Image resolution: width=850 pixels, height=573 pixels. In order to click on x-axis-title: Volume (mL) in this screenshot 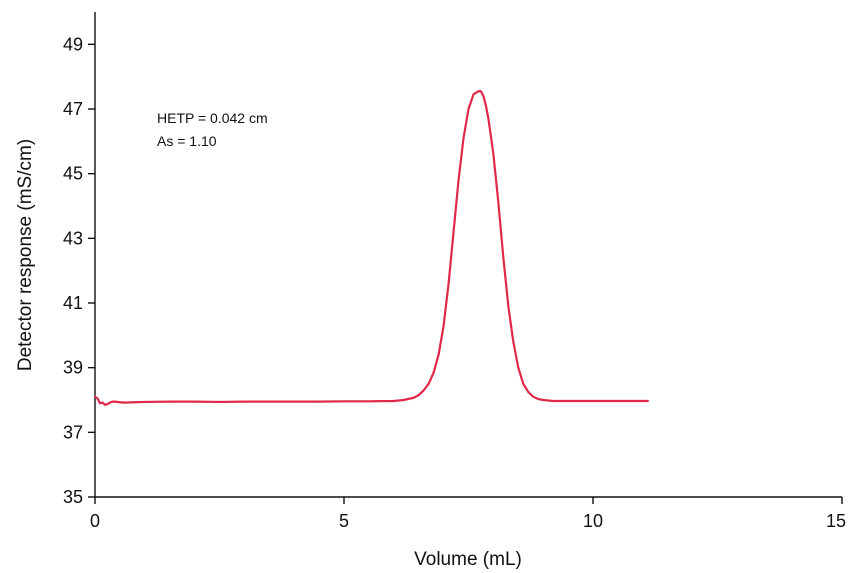, I will do `click(468, 559)`.